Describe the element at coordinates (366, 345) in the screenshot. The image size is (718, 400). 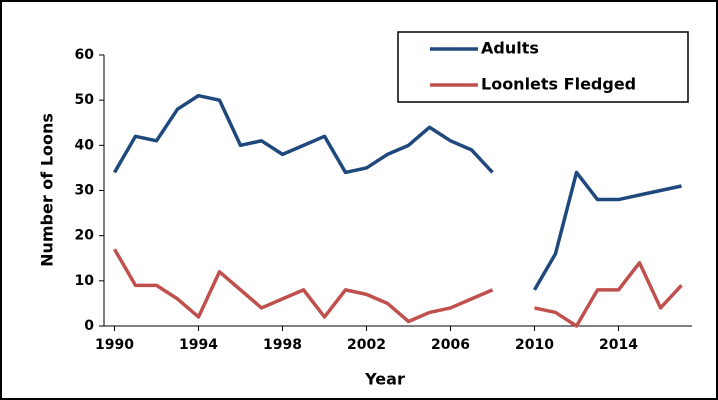
I see `x-tick-label: 2002` at that location.